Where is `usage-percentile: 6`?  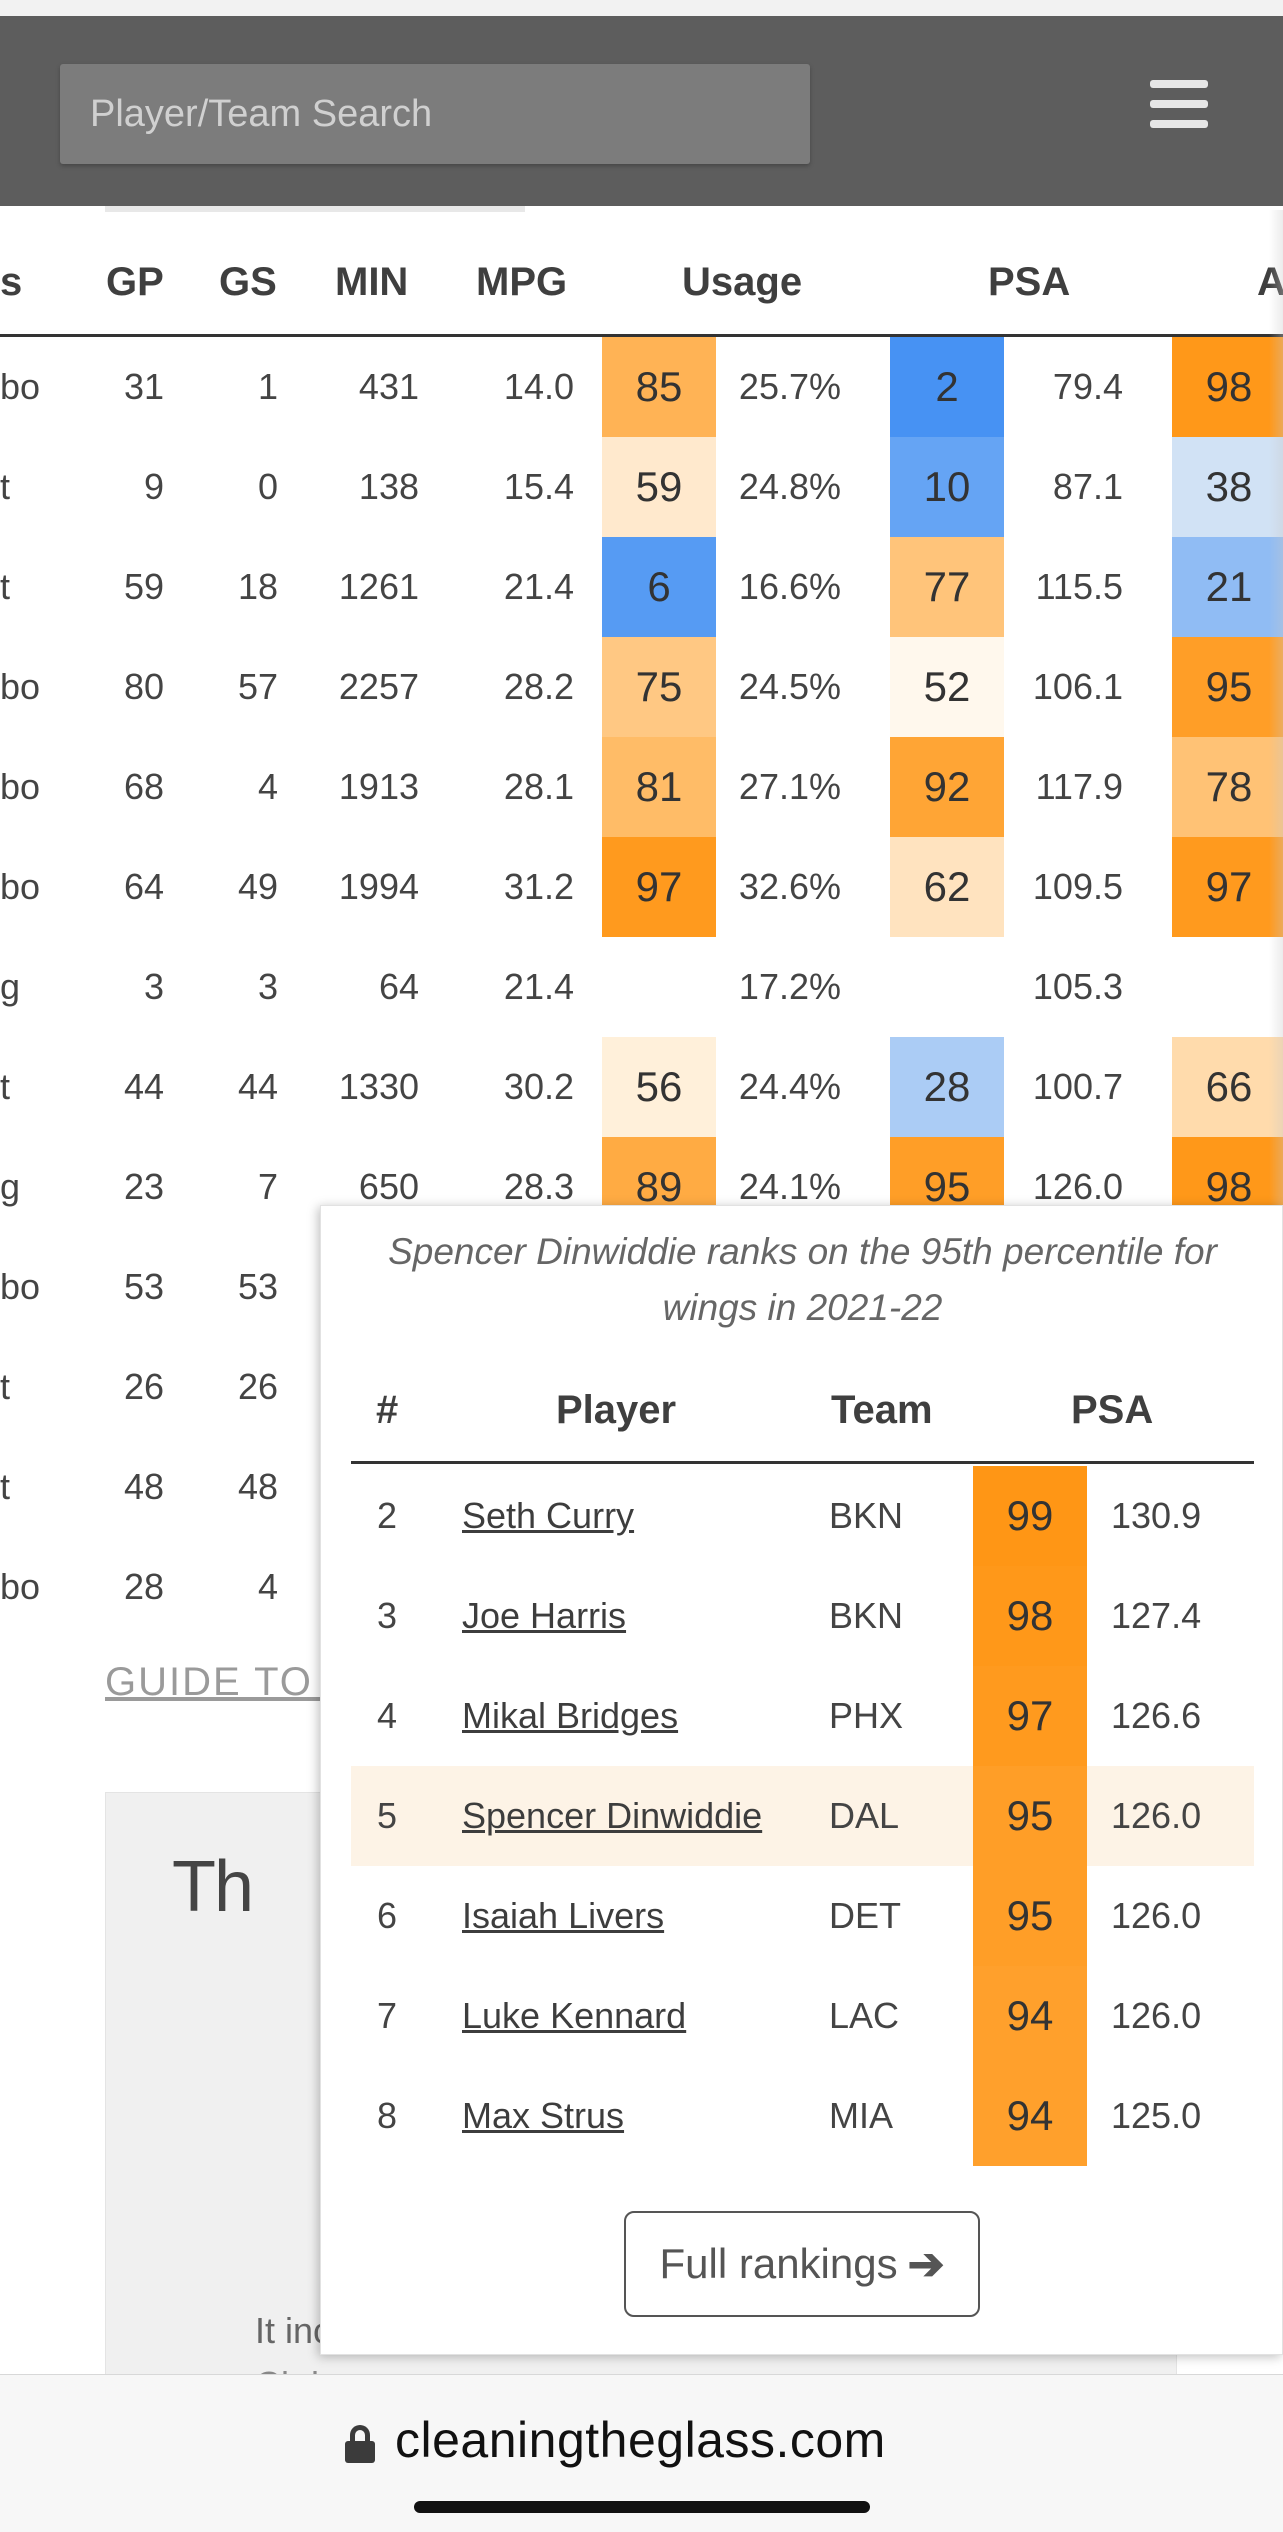
usage-percentile: 6 is located at coordinates (659, 587).